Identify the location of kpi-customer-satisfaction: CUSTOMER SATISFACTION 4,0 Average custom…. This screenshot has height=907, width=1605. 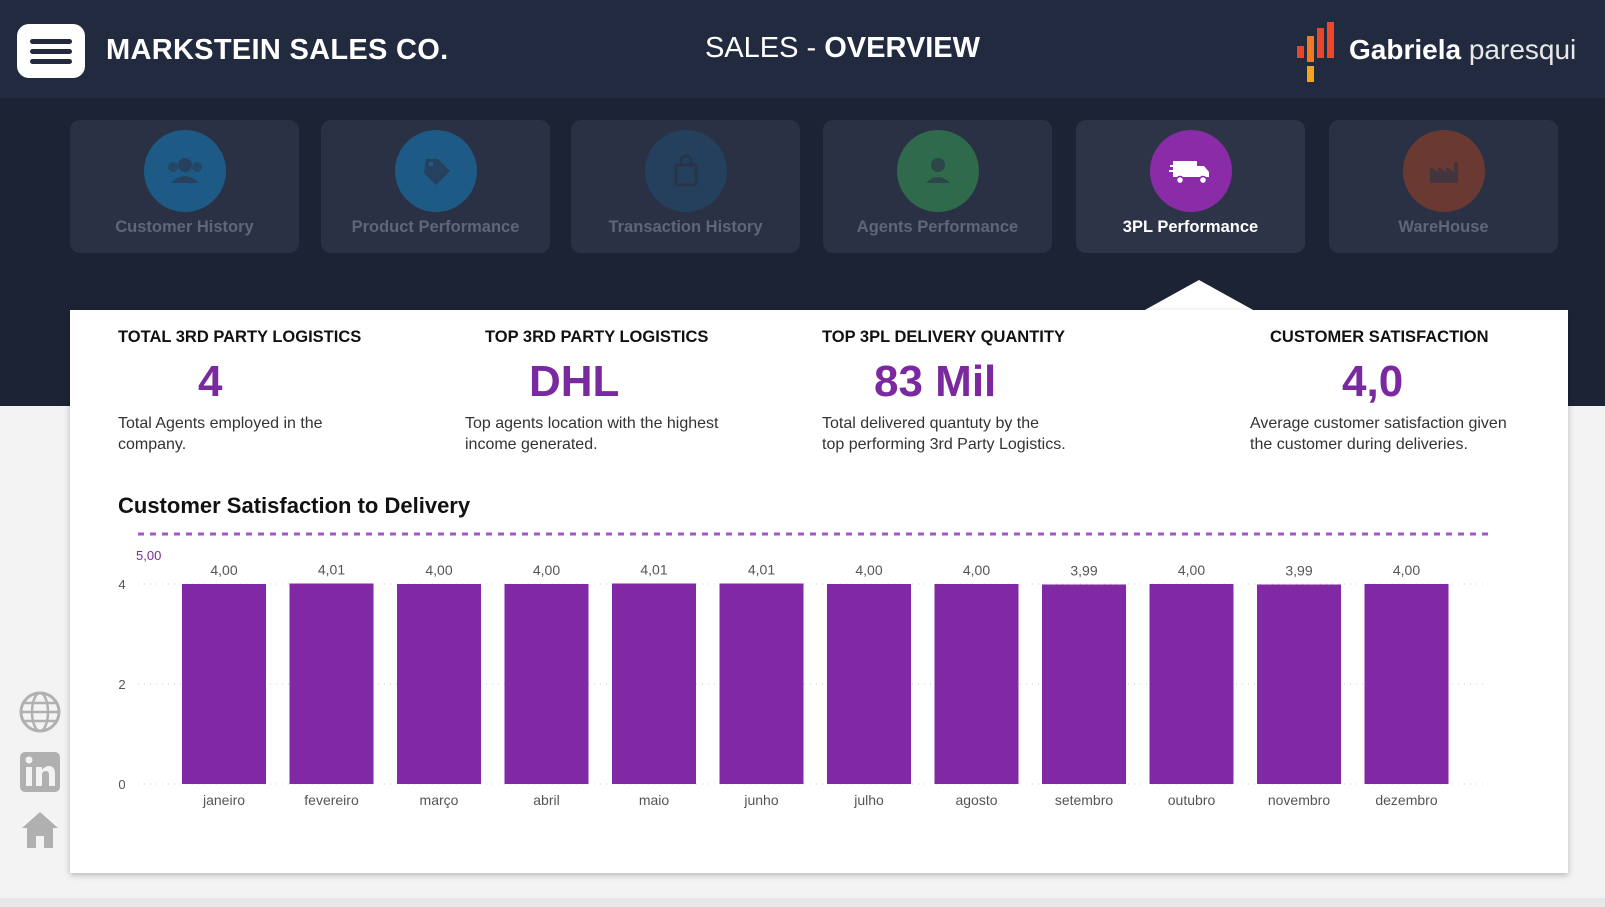
(1378, 391).